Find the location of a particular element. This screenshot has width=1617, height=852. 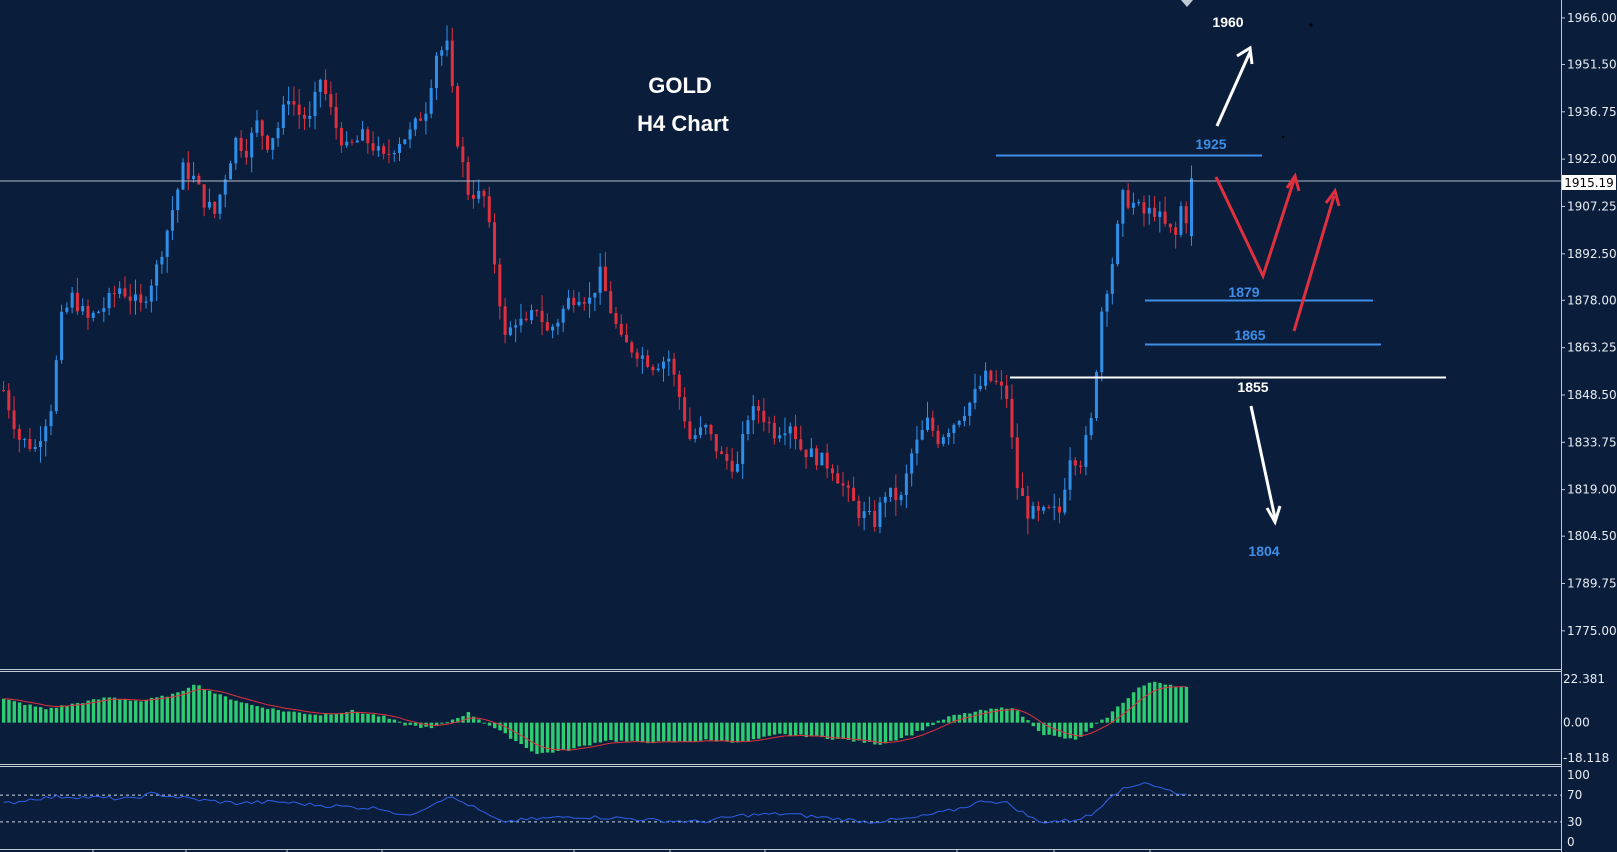

chart-shift-marker is located at coordinates (1187, 3).